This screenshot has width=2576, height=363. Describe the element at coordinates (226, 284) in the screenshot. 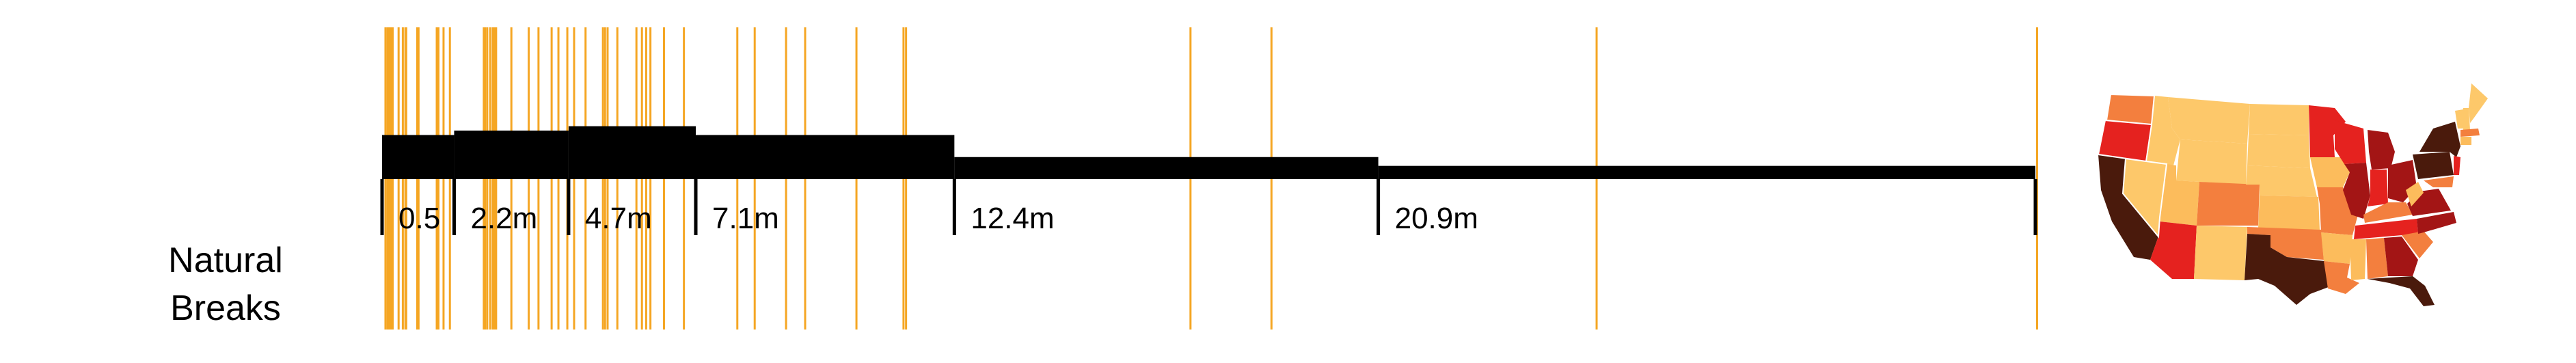

I see `method-label: Natural Breaks` at that location.